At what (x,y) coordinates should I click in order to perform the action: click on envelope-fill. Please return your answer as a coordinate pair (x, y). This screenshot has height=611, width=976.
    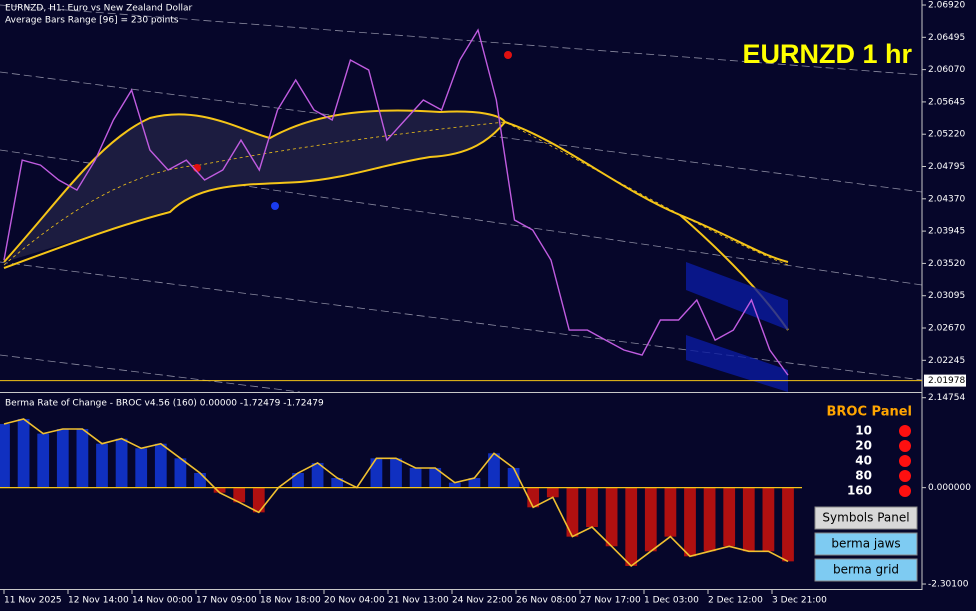
    Looking at the image, I should click on (254, 187).